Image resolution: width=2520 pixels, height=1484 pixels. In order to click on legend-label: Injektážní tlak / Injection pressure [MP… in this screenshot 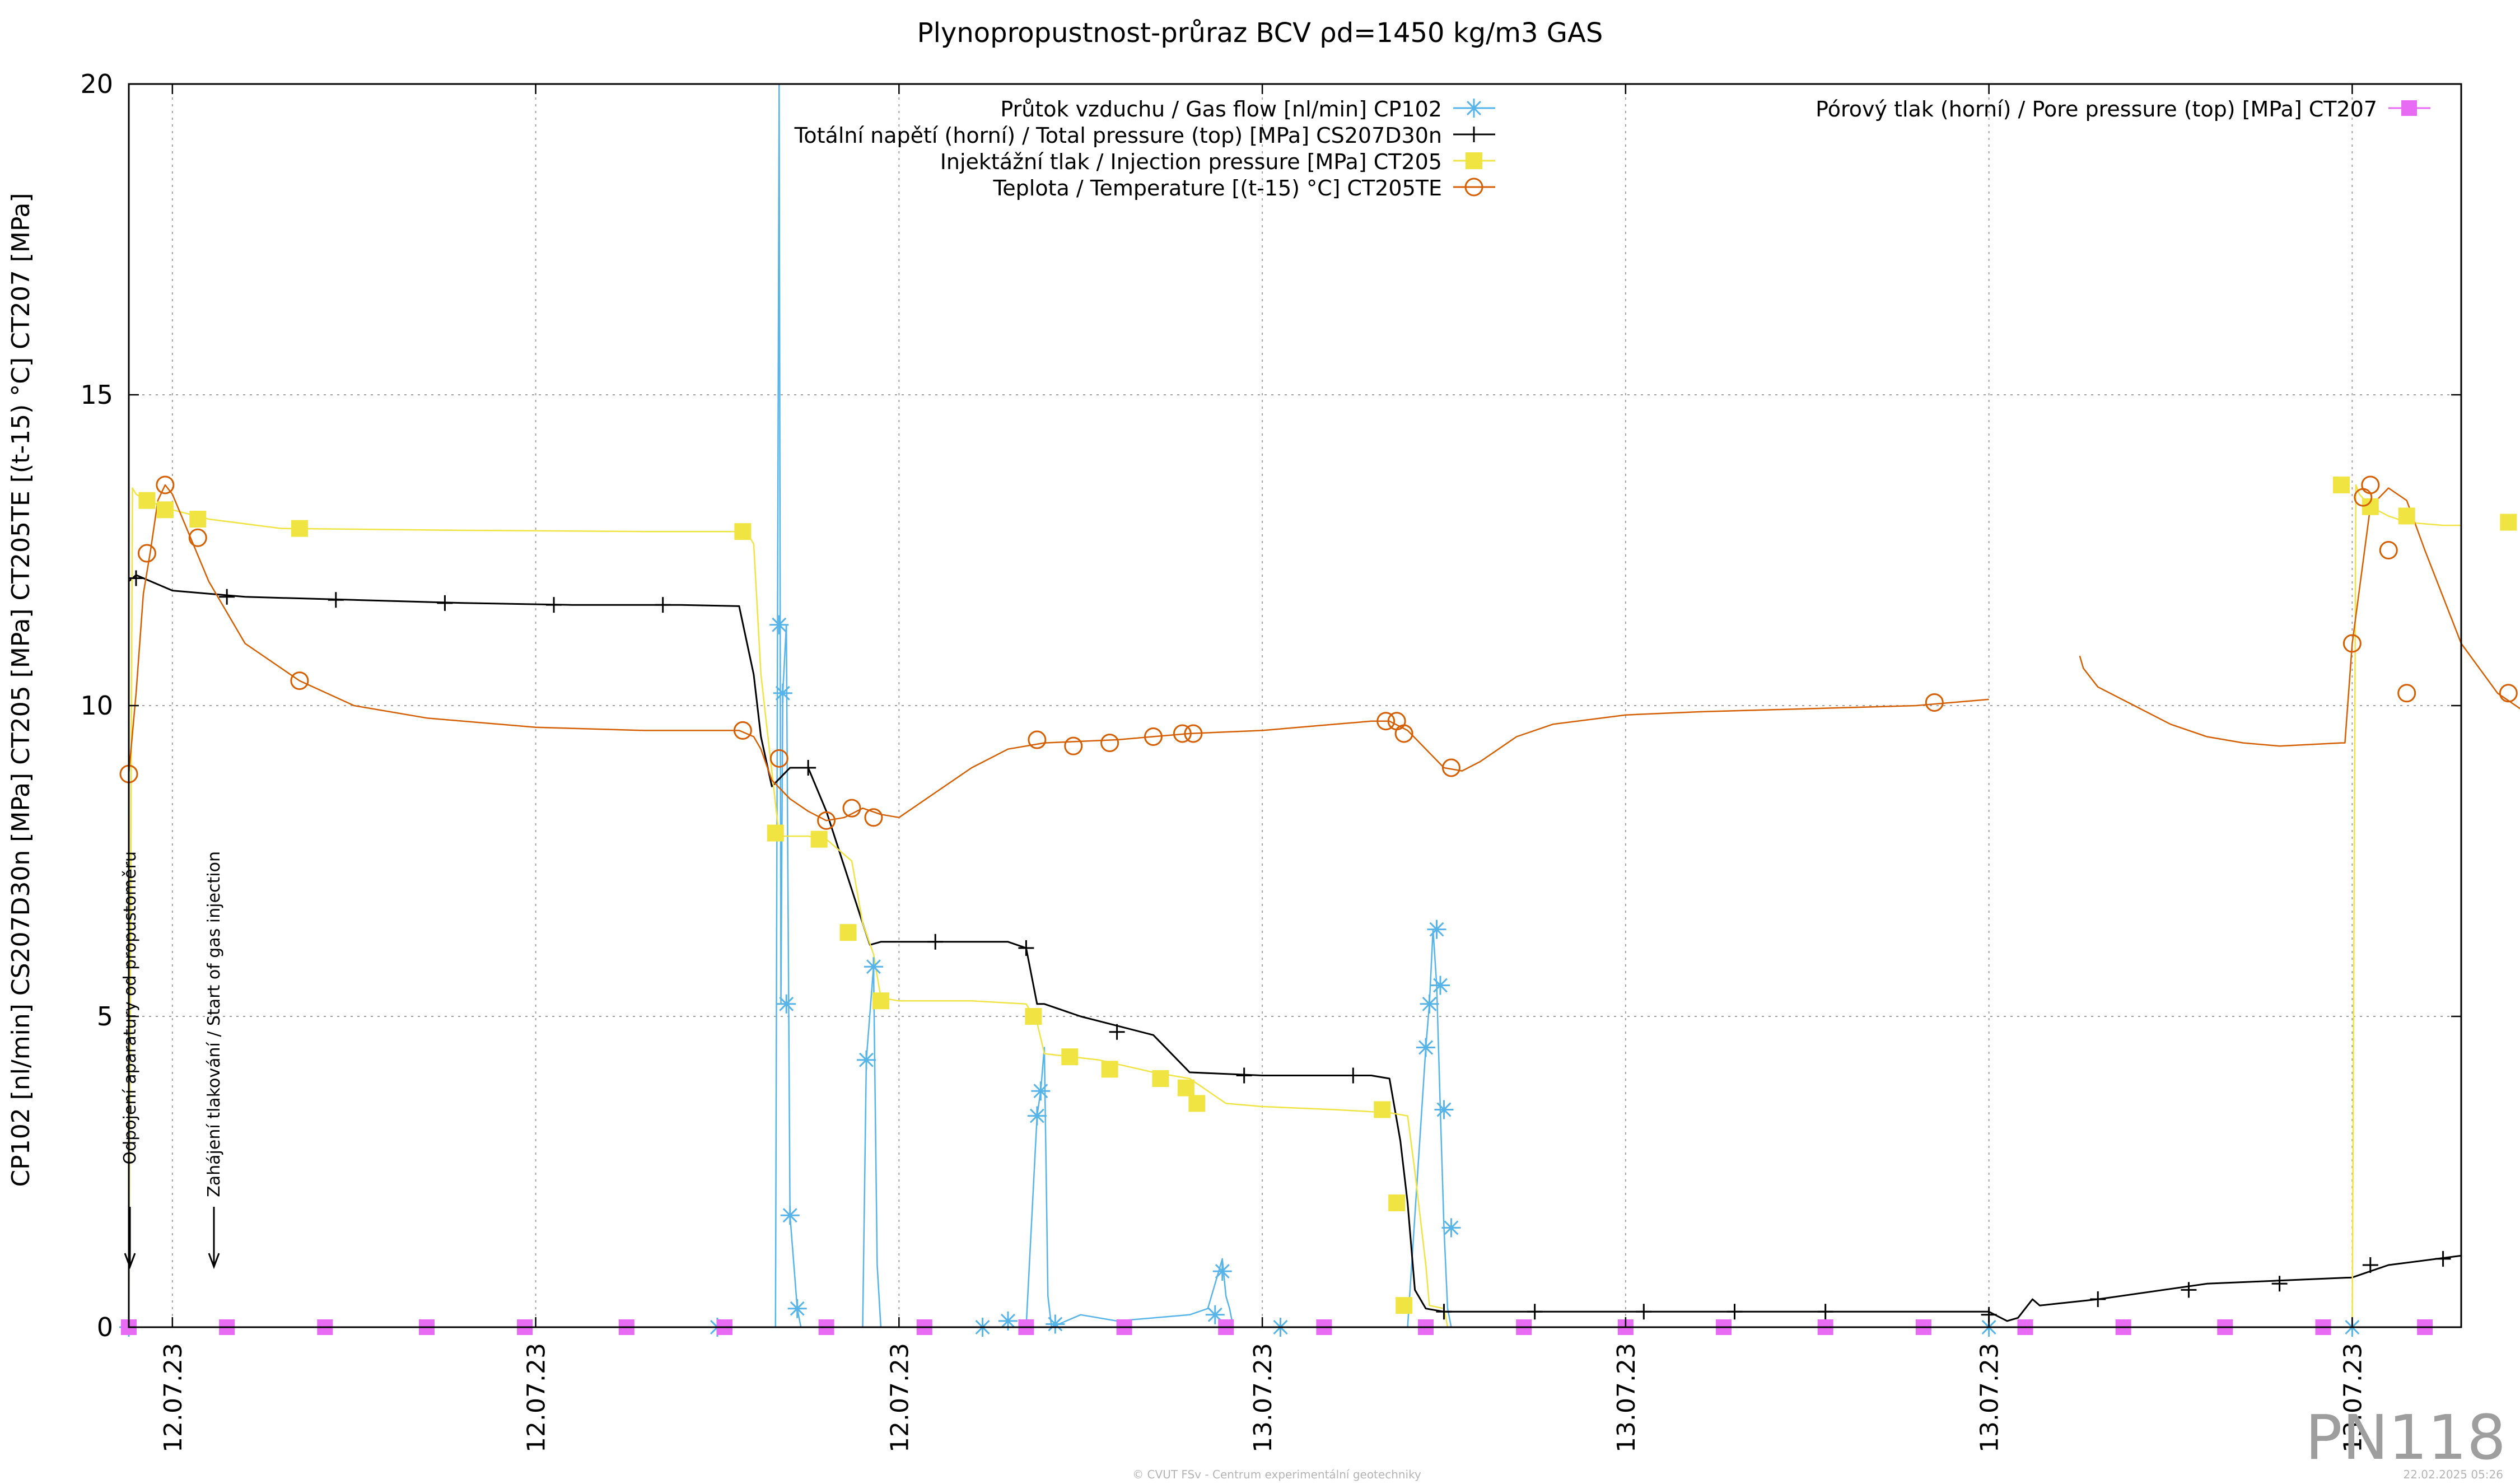, I will do `click(1191, 162)`.